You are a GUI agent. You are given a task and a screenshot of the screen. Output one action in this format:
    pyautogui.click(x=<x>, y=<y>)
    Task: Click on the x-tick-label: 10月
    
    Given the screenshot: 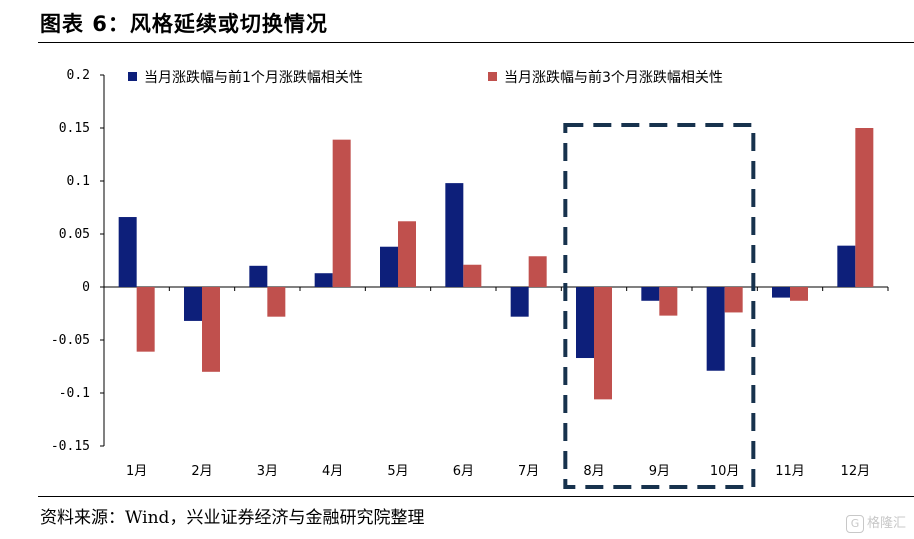 What is the action you would take?
    pyautogui.click(x=725, y=471)
    